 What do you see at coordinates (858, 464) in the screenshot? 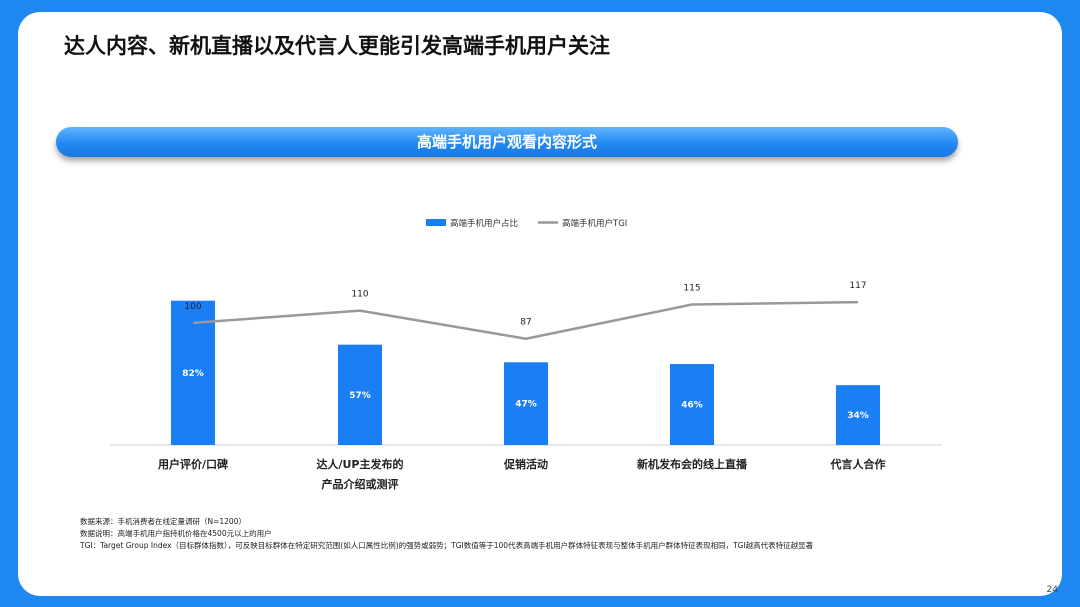
I see `x-tick-label: 代言人合作` at bounding box center [858, 464].